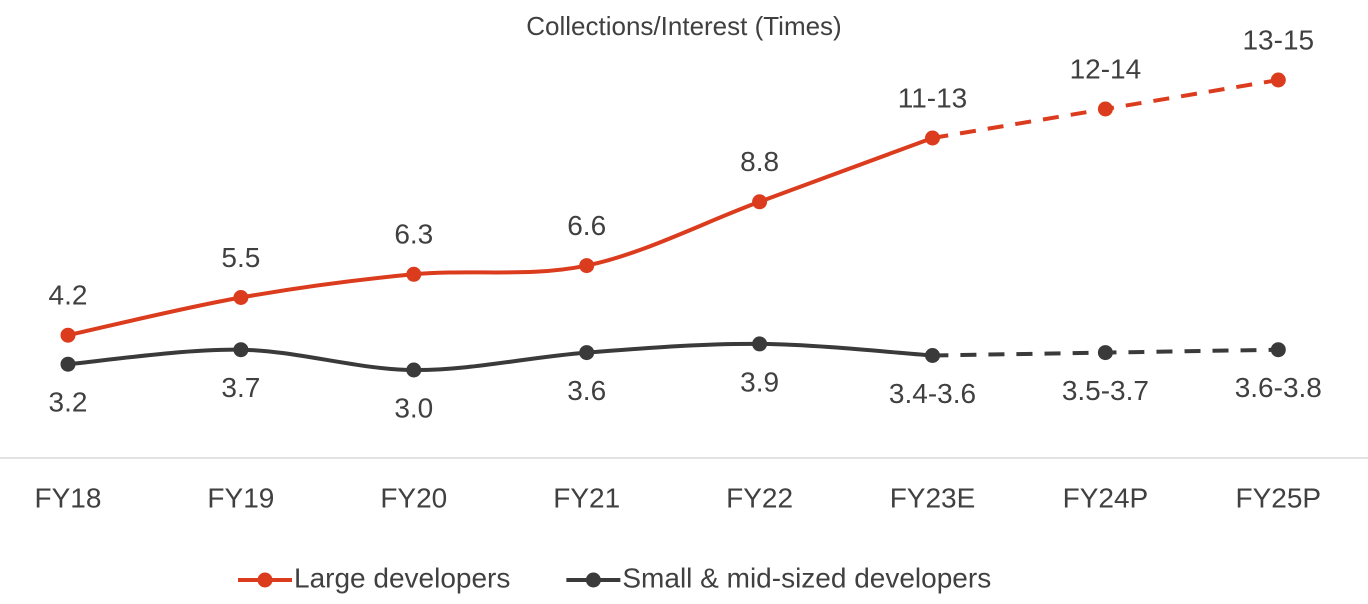 The width and height of the screenshot is (1368, 604). Describe the element at coordinates (1278, 39) in the screenshot. I see `data-label: 13-15` at that location.